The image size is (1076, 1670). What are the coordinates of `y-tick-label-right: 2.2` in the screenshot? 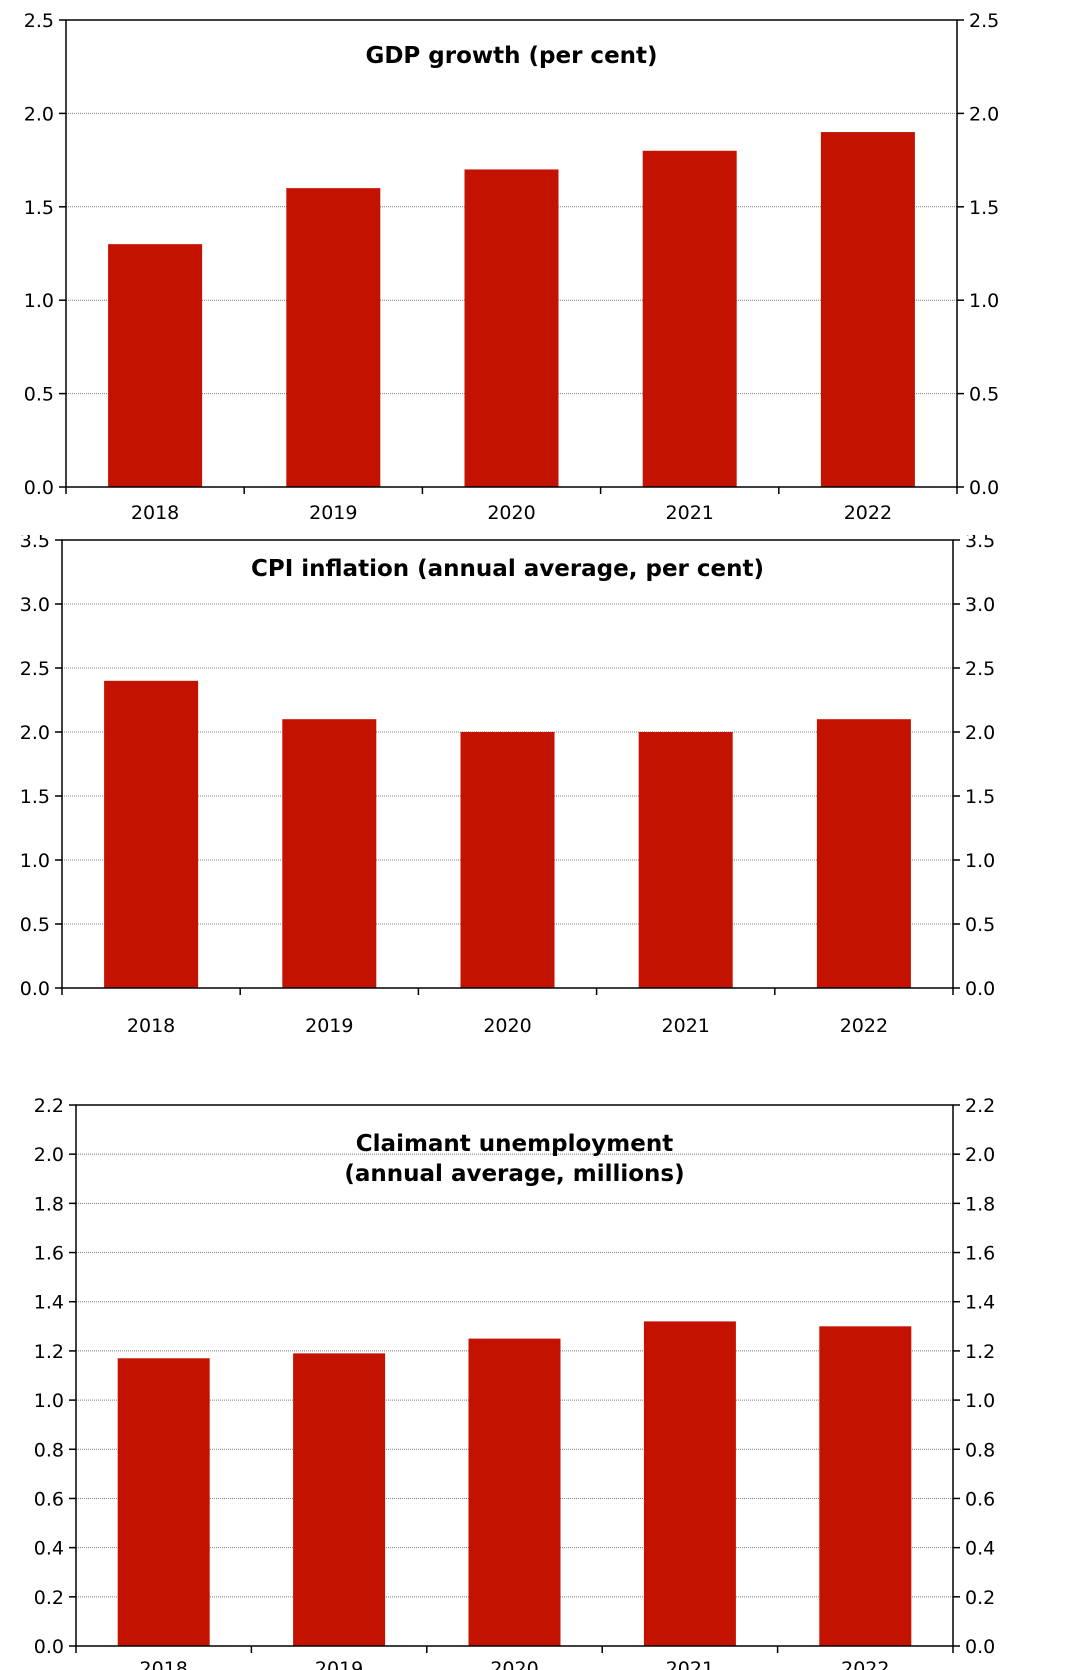 It's located at (980, 1106).